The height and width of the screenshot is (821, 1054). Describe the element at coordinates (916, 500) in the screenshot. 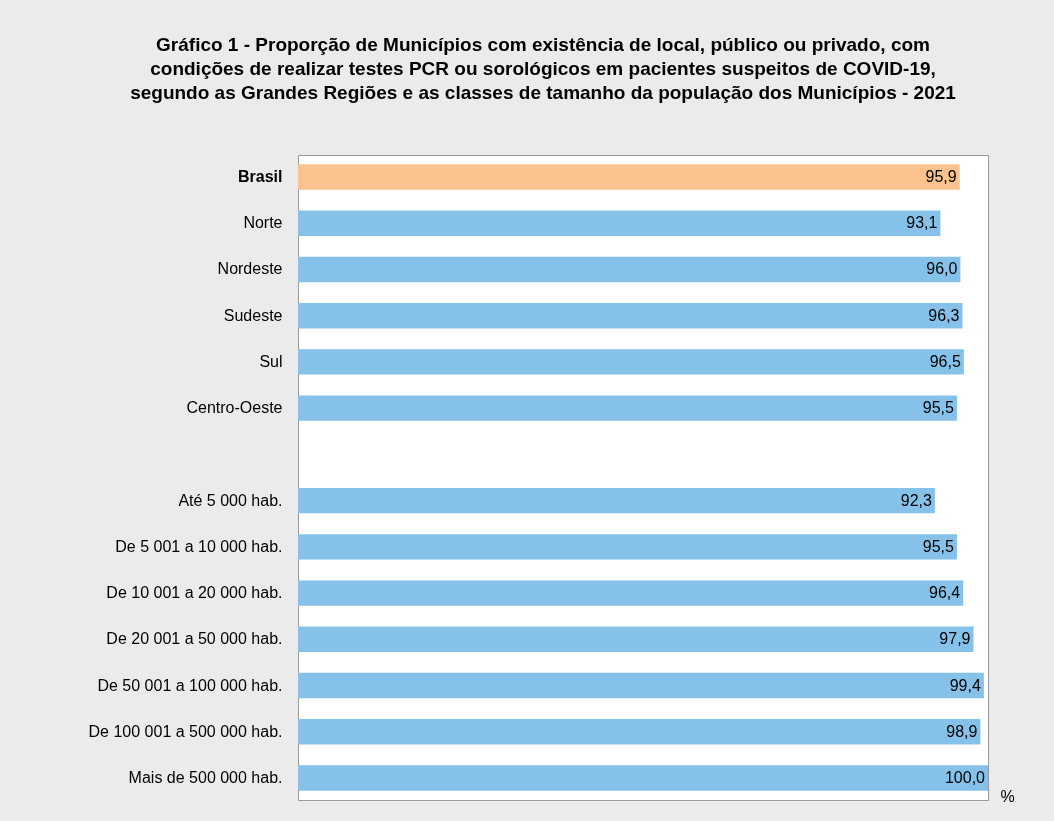

I see `data-label: 92,3` at that location.